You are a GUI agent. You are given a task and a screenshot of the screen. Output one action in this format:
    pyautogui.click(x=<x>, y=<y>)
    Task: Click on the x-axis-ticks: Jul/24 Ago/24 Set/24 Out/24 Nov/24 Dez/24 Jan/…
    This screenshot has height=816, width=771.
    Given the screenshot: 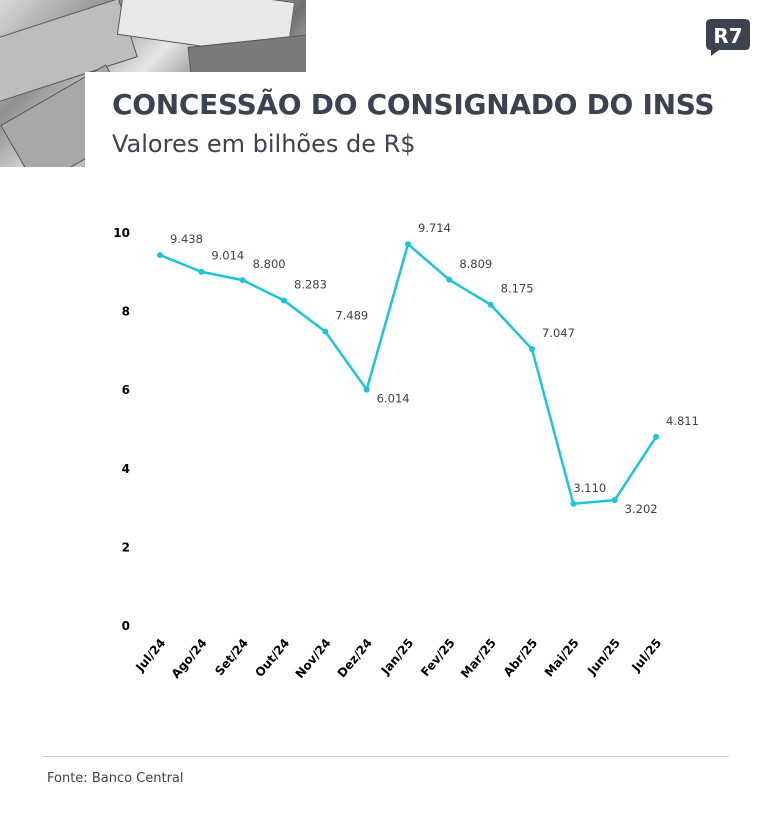 What is the action you would take?
    pyautogui.click(x=398, y=658)
    